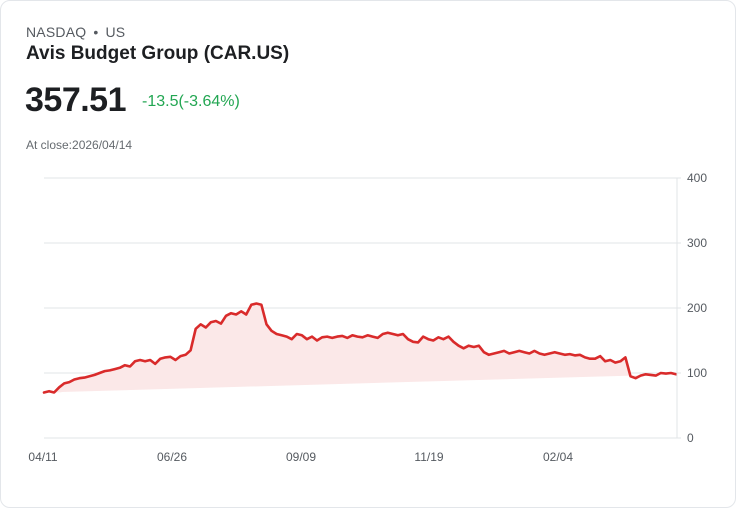 The height and width of the screenshot is (509, 736). I want to click on y-tick-label: 0, so click(690, 438).